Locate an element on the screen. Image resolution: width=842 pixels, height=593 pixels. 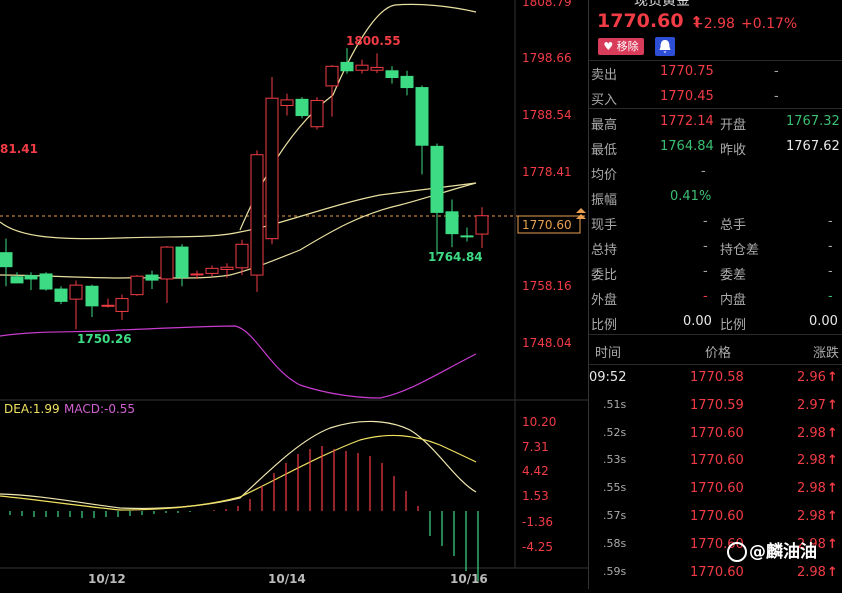
watermark: @麟油油 is located at coordinates (772, 549).